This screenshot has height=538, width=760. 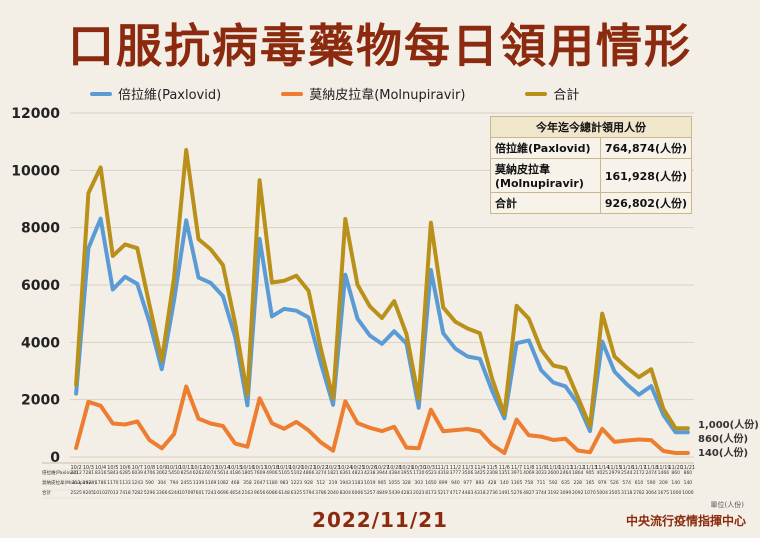 I want to click on data-label: 1720, so click(x=419, y=473).